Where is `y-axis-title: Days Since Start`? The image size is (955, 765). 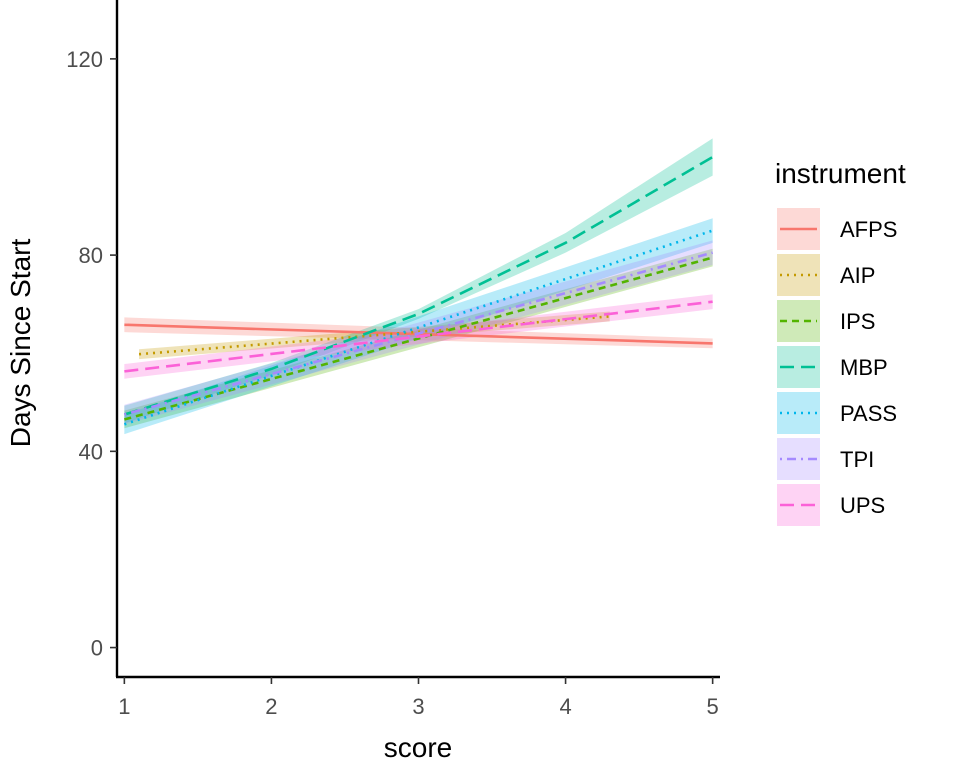
y-axis-title: Days Since Start is located at coordinates (20, 343).